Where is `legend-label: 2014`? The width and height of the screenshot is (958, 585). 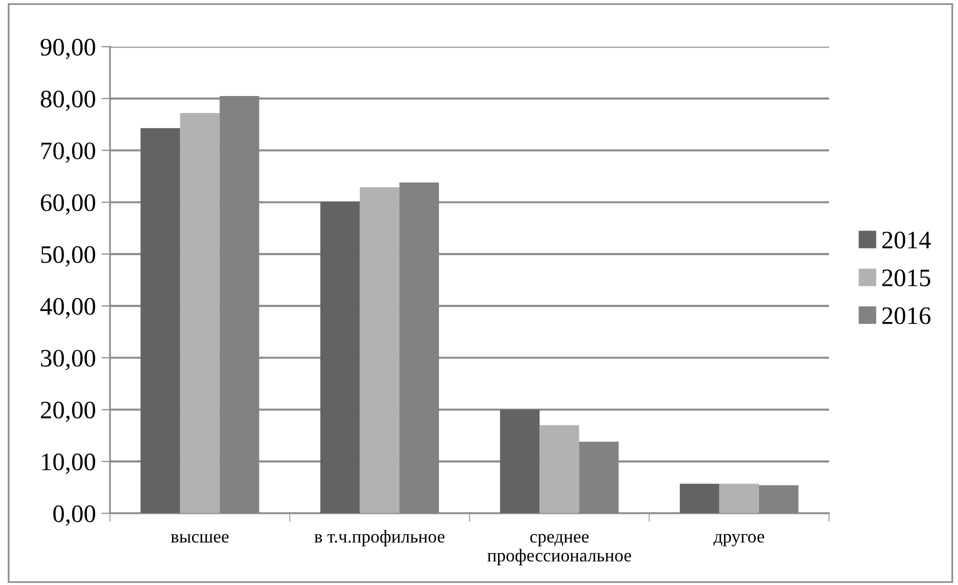
legend-label: 2014 is located at coordinates (906, 240).